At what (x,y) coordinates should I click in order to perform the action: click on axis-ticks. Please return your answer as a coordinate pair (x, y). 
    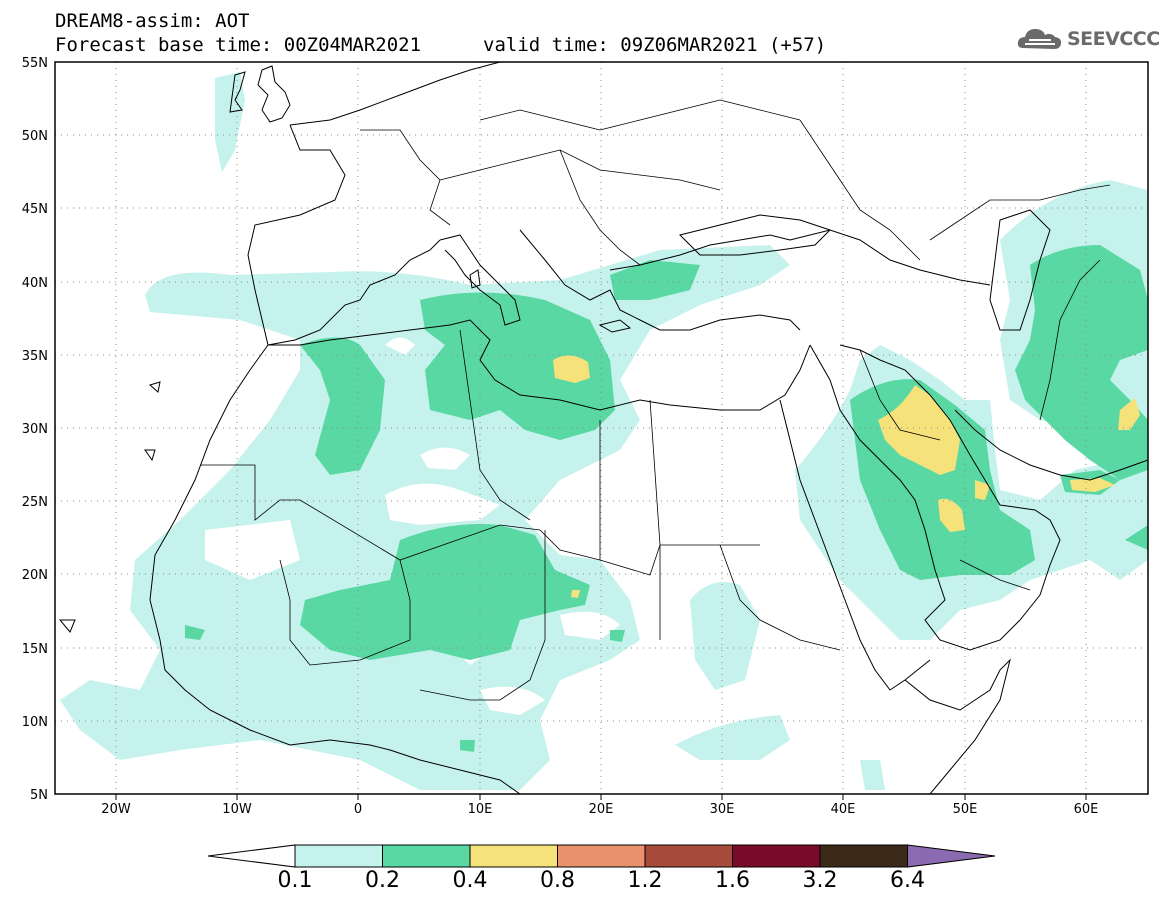
    Looking at the image, I should click on (601, 797).